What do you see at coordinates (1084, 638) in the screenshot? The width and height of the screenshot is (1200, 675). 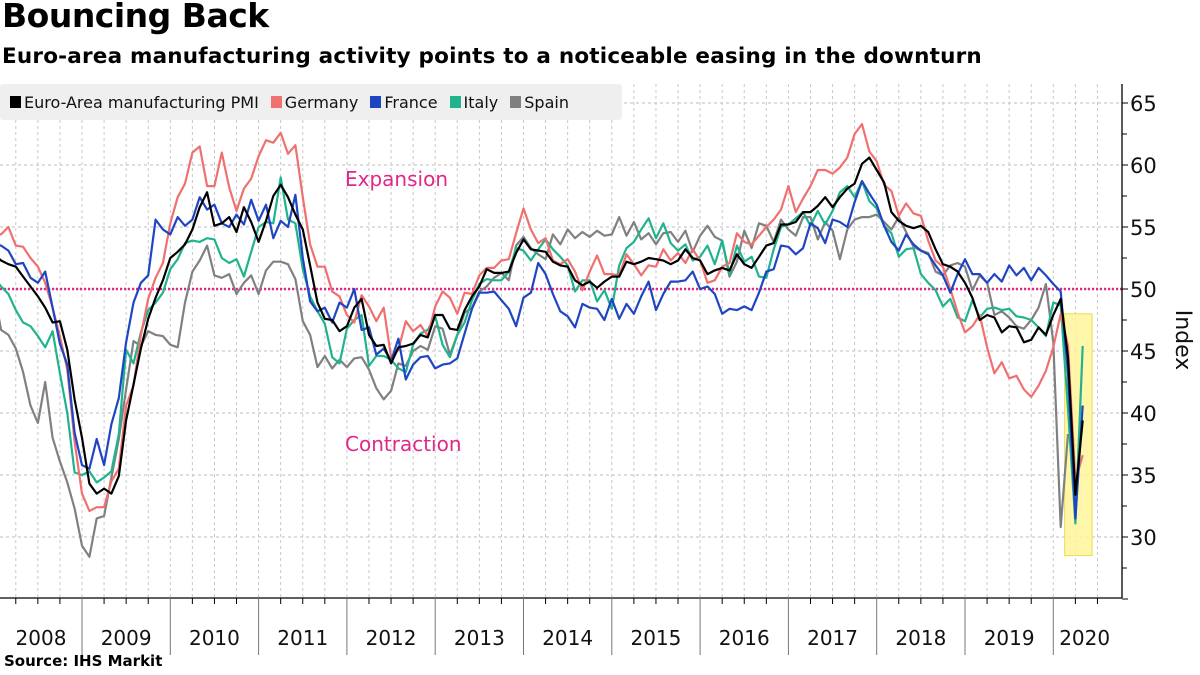 I see `x-tick-label: 2020` at bounding box center [1084, 638].